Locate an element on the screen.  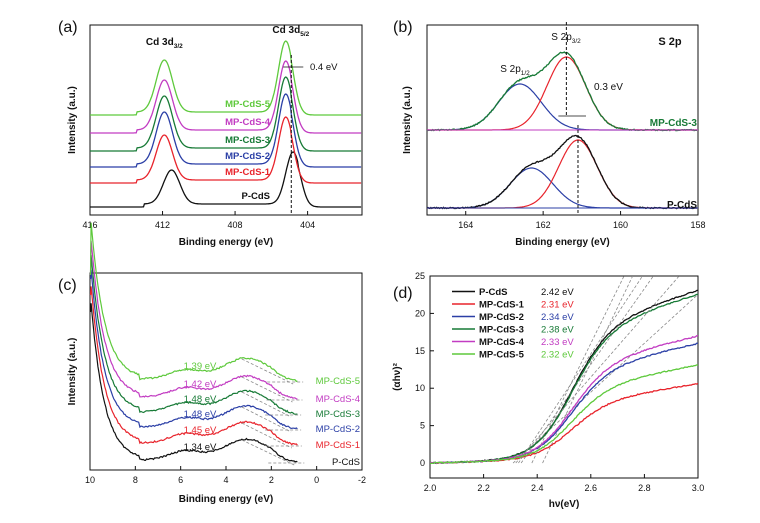
a-x-tick-label: 404 is located at coordinates (307, 225).